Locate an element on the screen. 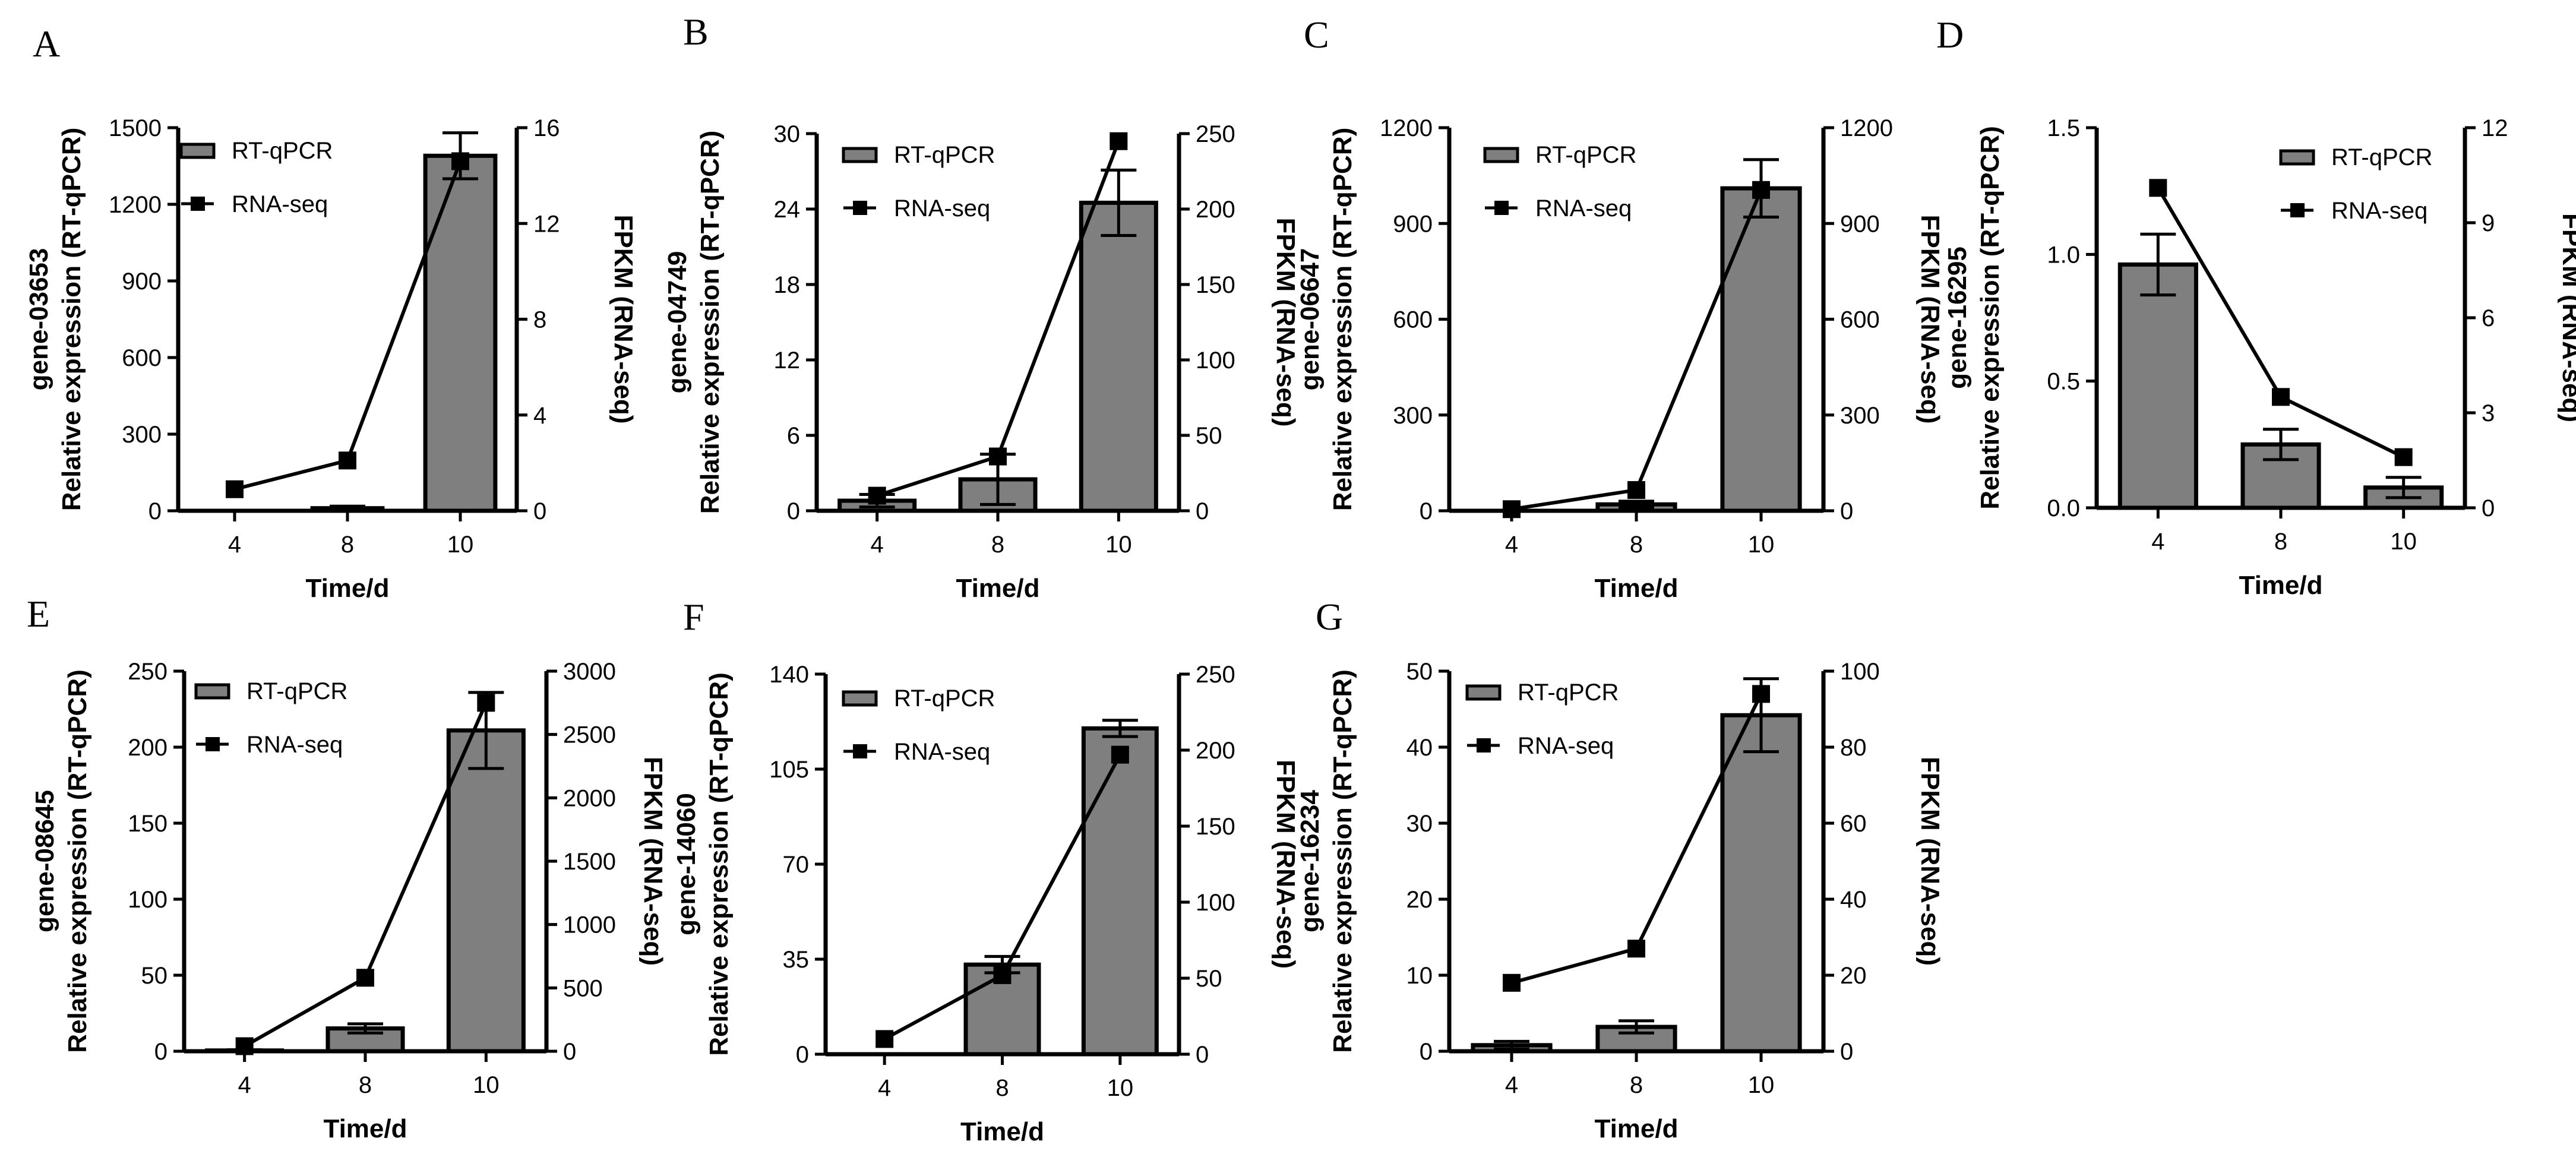 Image resolution: width=2576 pixels, height=1154 pixels. panel-letter: B is located at coordinates (696, 32).